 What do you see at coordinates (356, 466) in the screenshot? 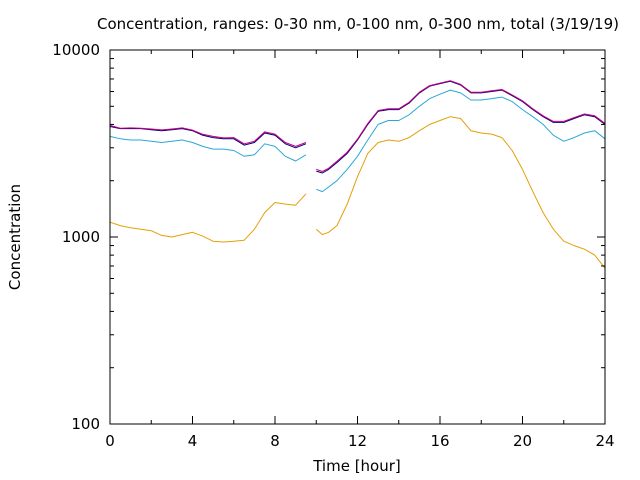
I see `x-axis-label: Time [hour]` at bounding box center [356, 466].